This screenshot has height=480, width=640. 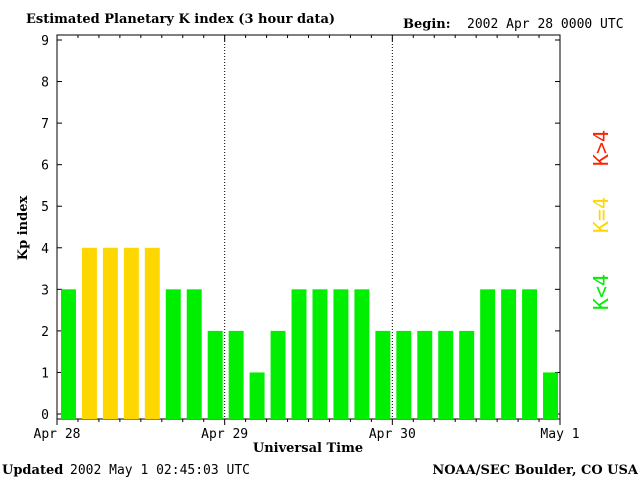 What do you see at coordinates (57, 434) in the screenshot?
I see `x-tick-label-0: Apr 28` at bounding box center [57, 434].